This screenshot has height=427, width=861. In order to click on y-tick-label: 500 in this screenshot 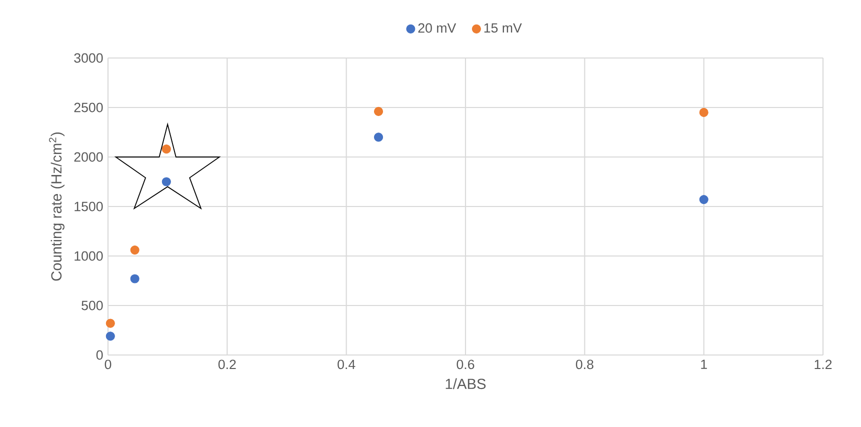, I will do `click(92, 305)`.